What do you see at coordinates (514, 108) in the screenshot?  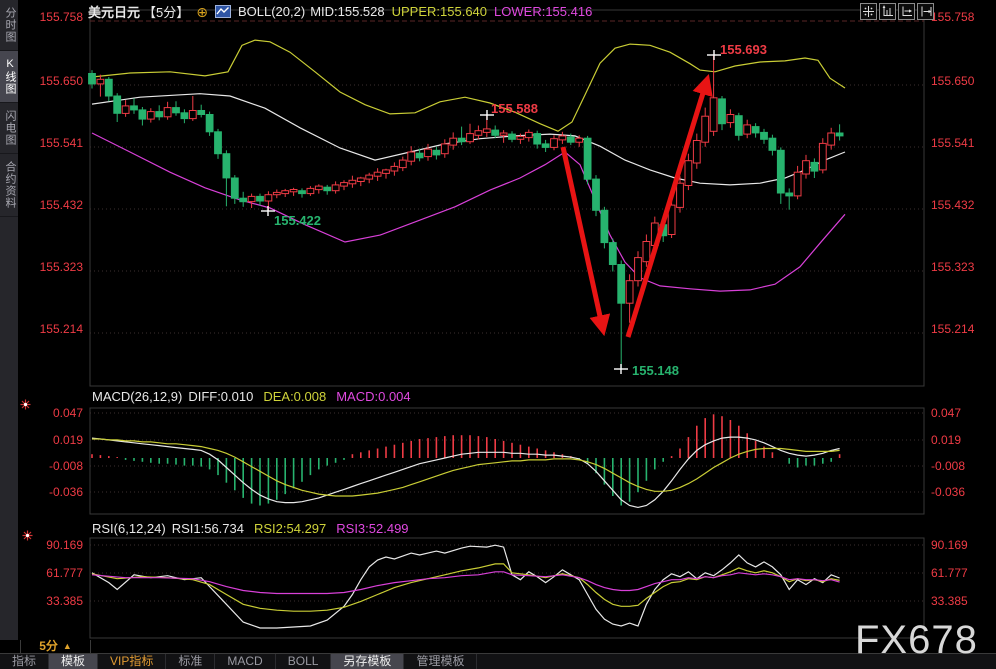 I see `price-annotation: 155.588` at bounding box center [514, 108].